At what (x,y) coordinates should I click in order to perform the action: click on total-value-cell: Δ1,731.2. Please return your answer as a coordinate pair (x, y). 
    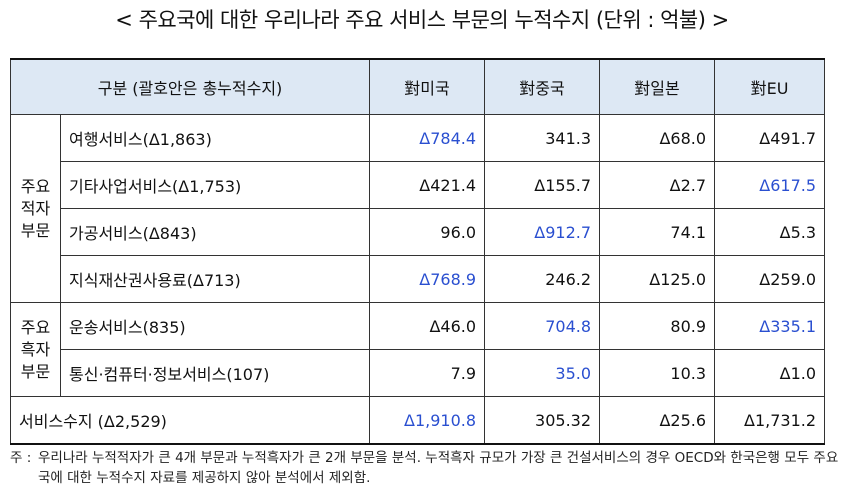
    Looking at the image, I should click on (770, 420).